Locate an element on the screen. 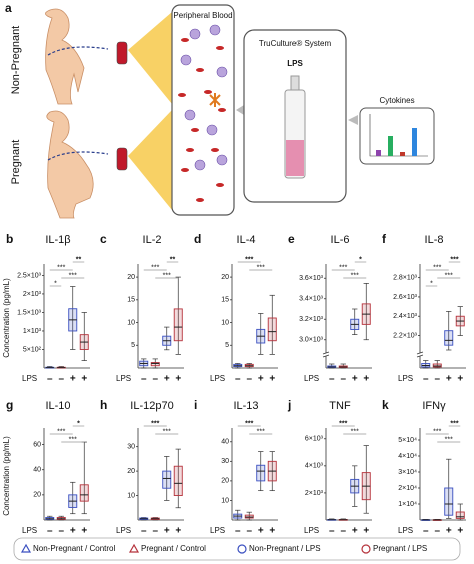  mini-axis is located at coordinates (398, 135).